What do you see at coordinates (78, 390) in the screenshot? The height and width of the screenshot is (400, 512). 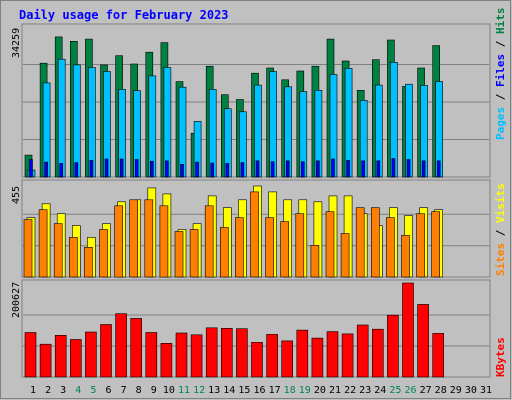 I see `x-label-4: 4` at bounding box center [78, 390].